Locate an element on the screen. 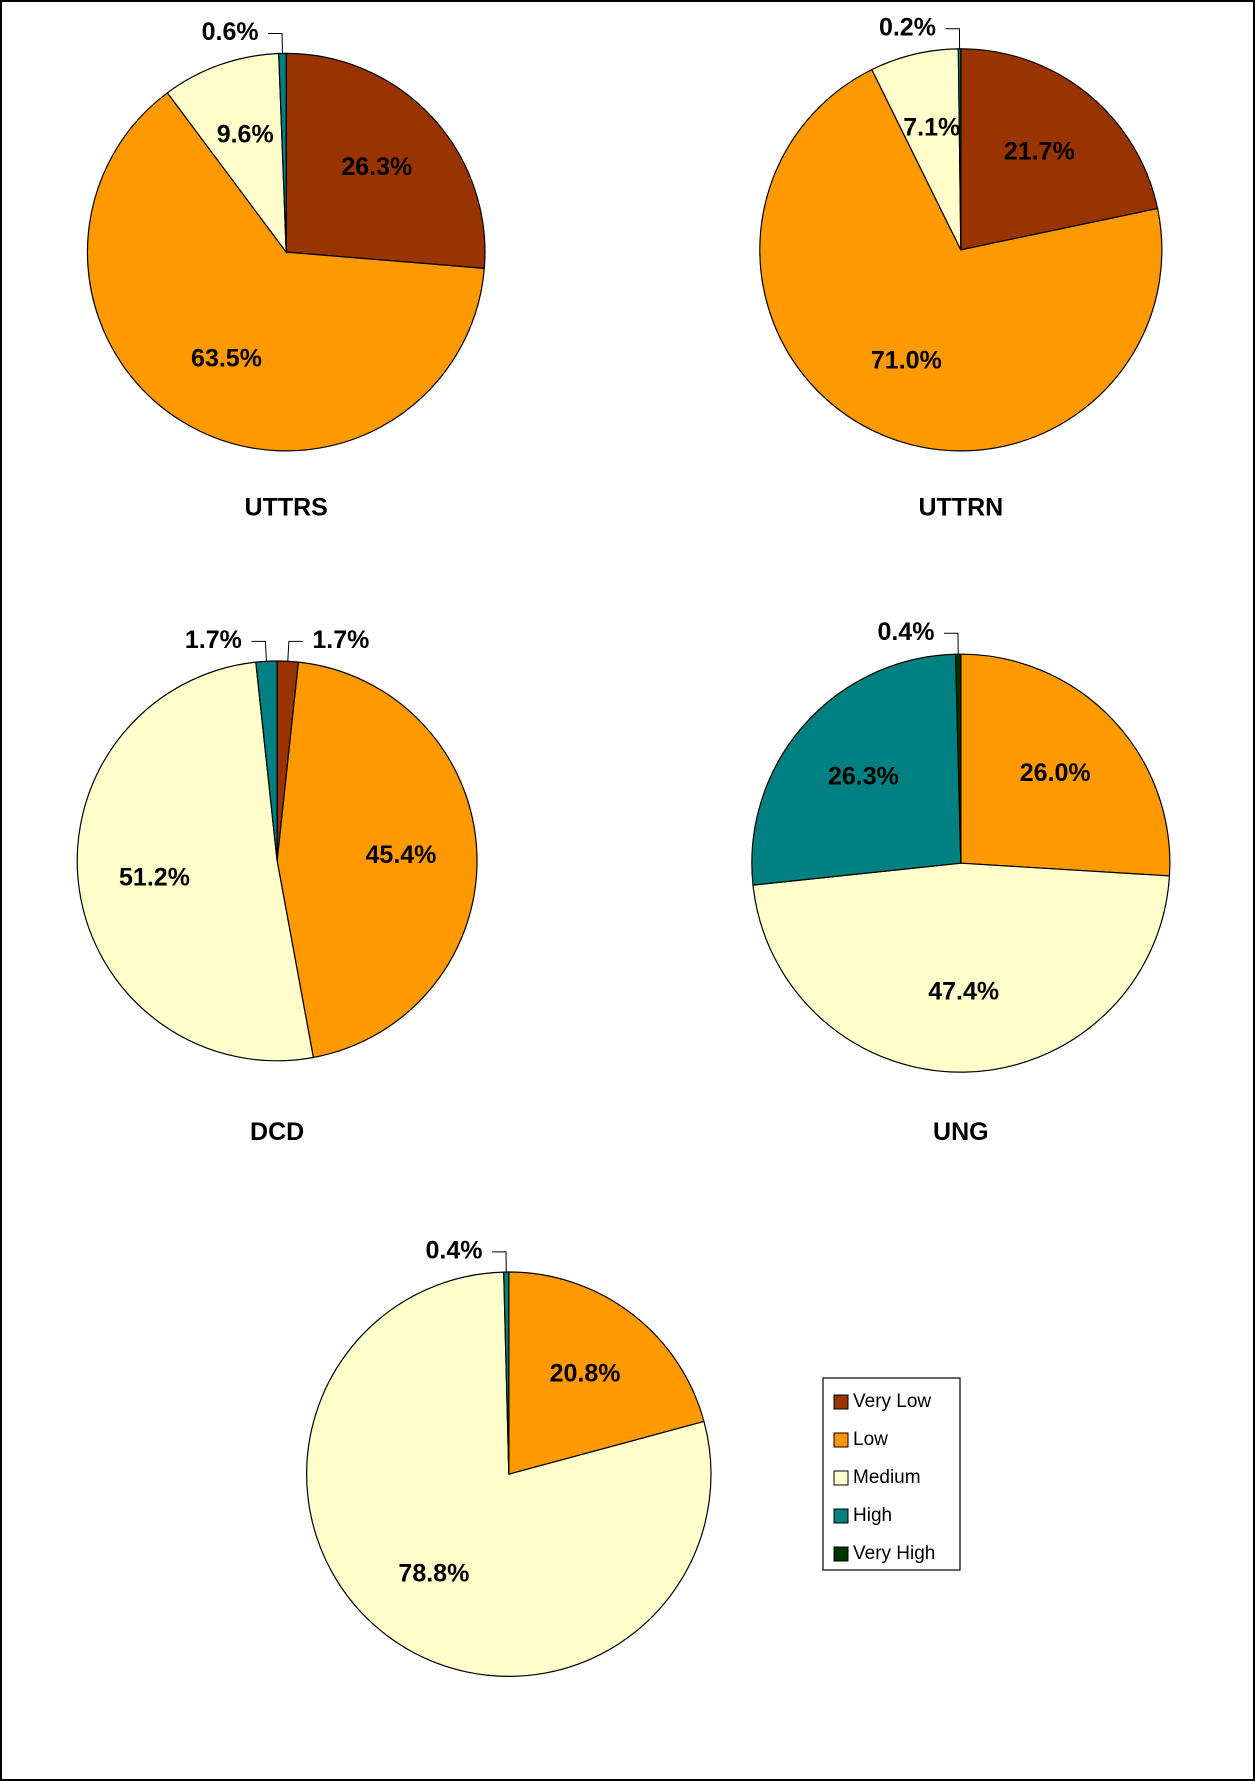 This screenshot has height=1781, width=1255. data-label: 71.0% is located at coordinates (906, 361).